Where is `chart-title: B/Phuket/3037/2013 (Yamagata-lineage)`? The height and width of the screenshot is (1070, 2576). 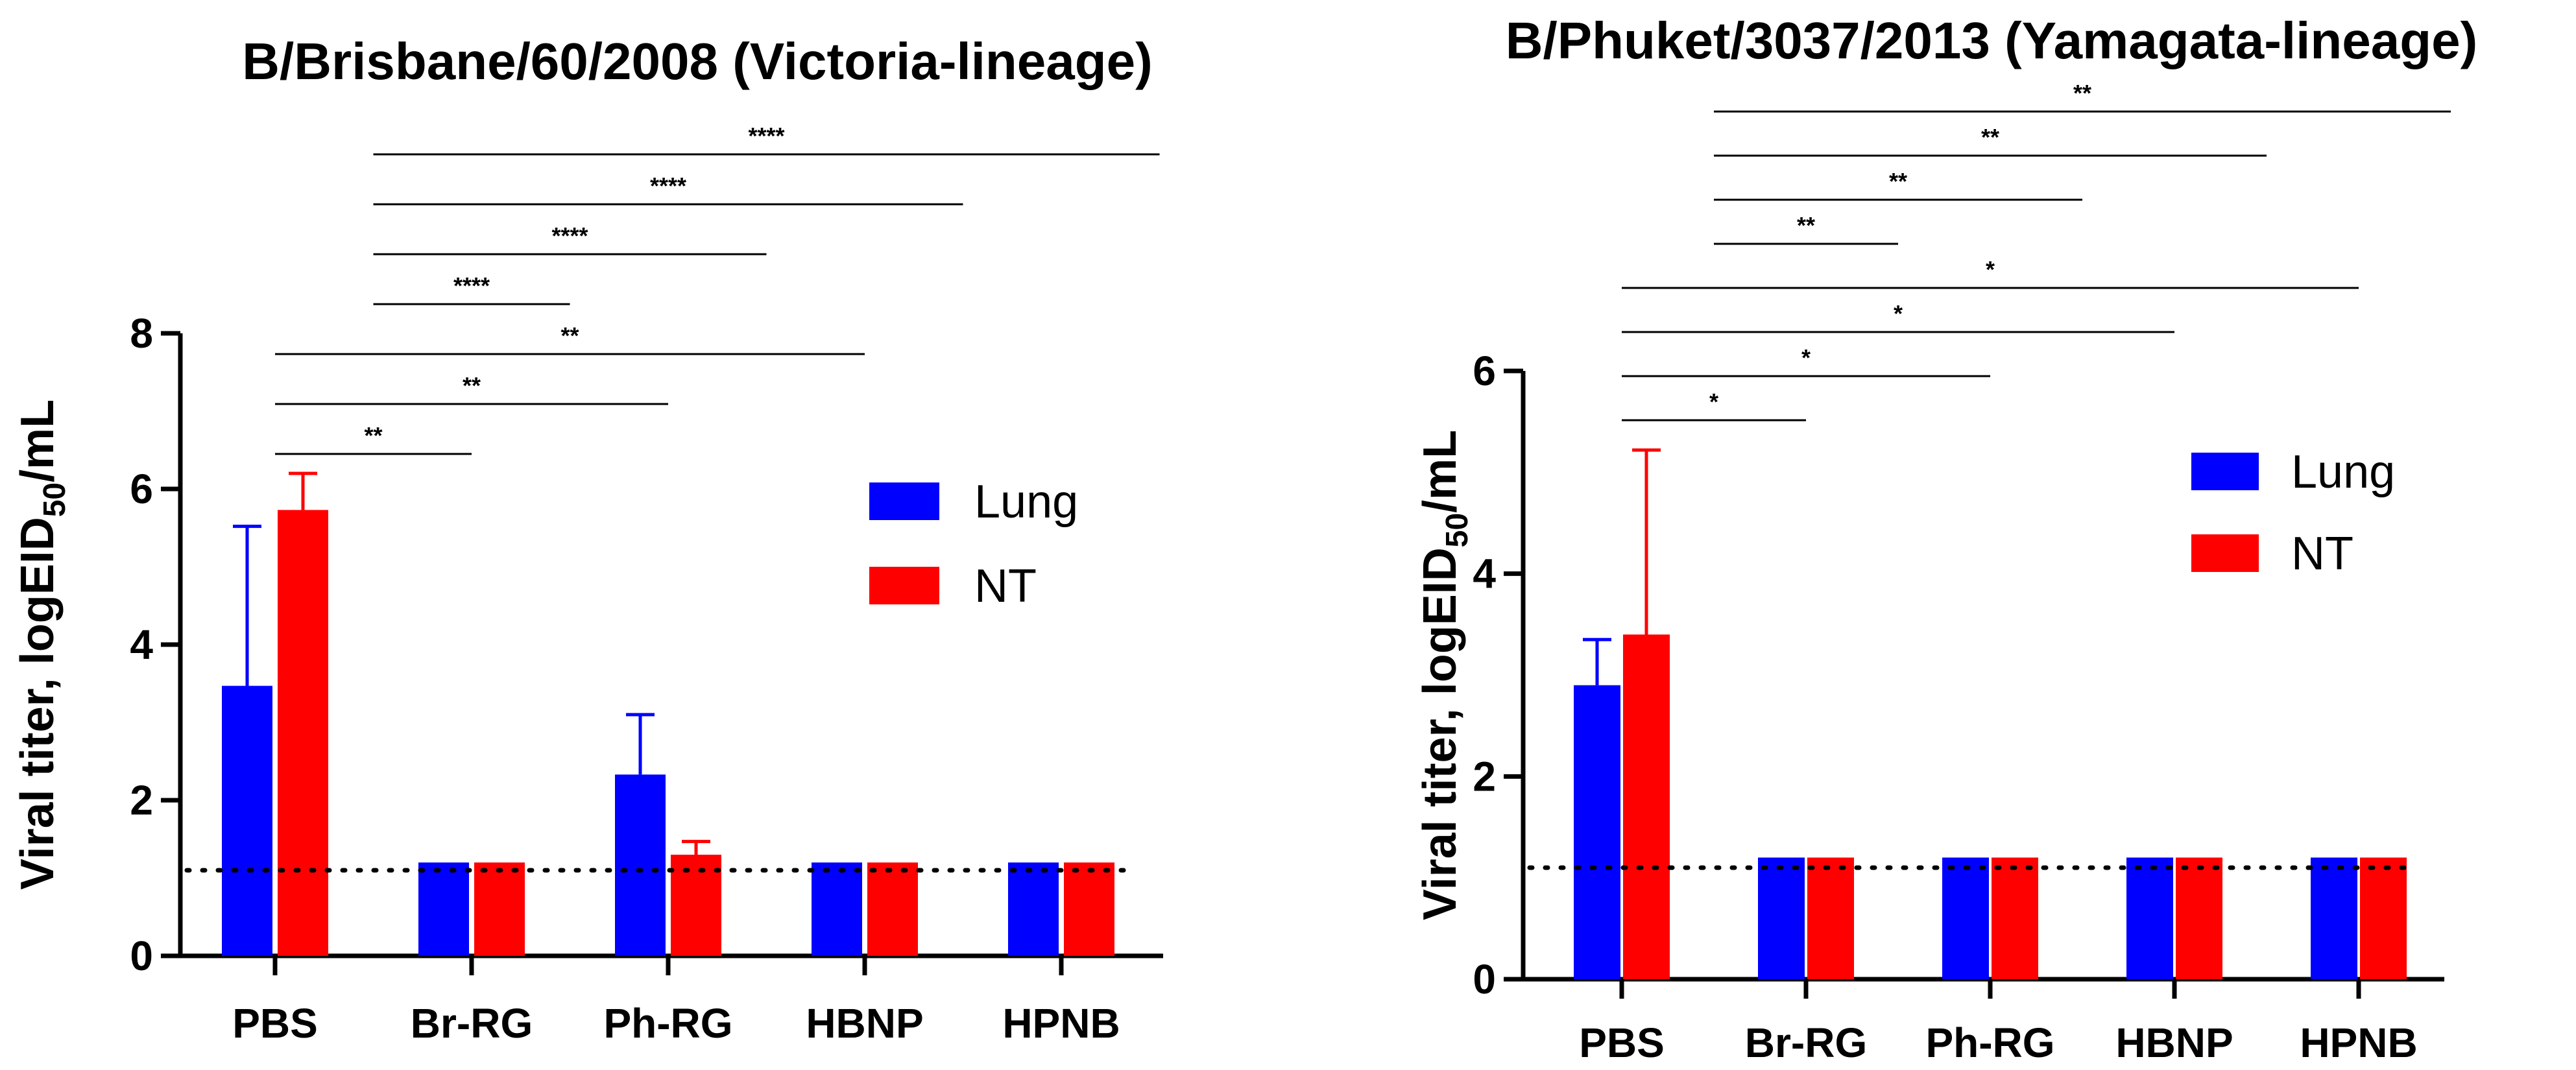
chart-title: B/Phuket/3037/2013 (Yamagata-lineage) is located at coordinates (1991, 40).